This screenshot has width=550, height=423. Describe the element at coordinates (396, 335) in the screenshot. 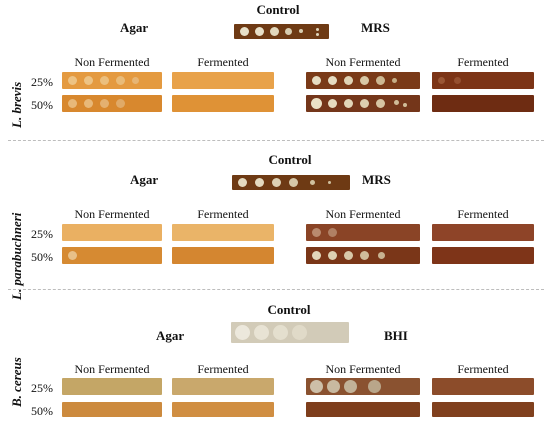

I see `medium-label-bhi: BHI` at that location.